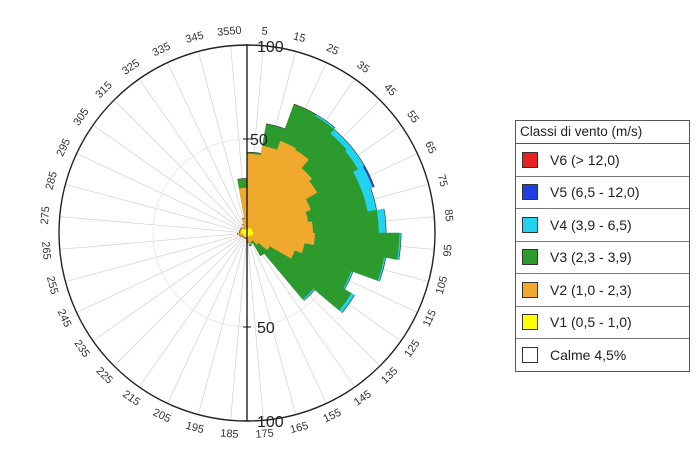  I want to click on legend-label: Calme 4,5%, so click(588, 354).